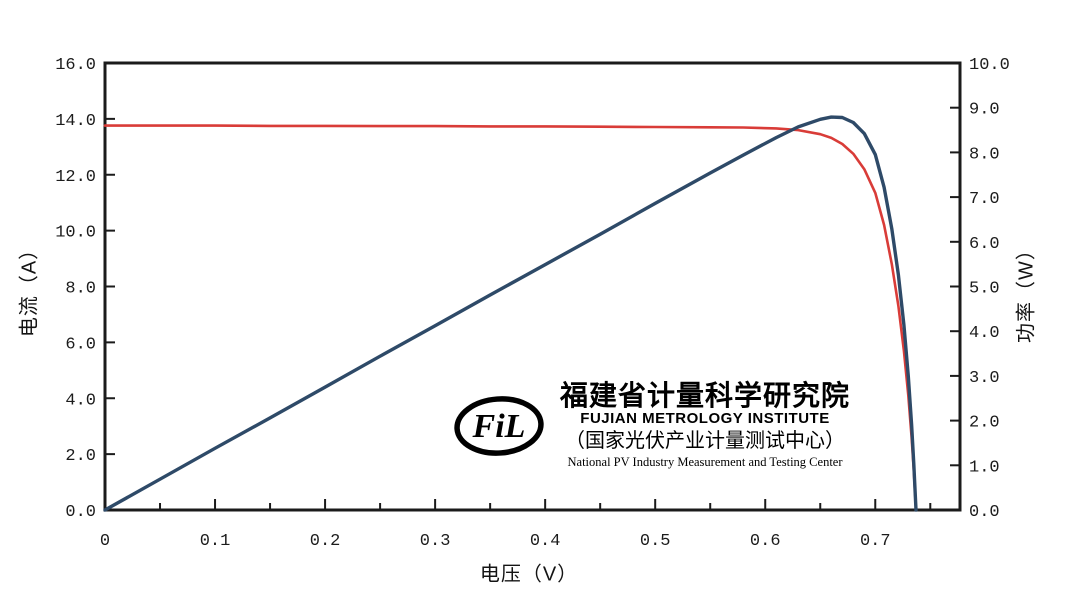 The height and width of the screenshot is (601, 1080). What do you see at coordinates (984, 289) in the screenshot?
I see `right-tick-label: 5.0` at bounding box center [984, 289].